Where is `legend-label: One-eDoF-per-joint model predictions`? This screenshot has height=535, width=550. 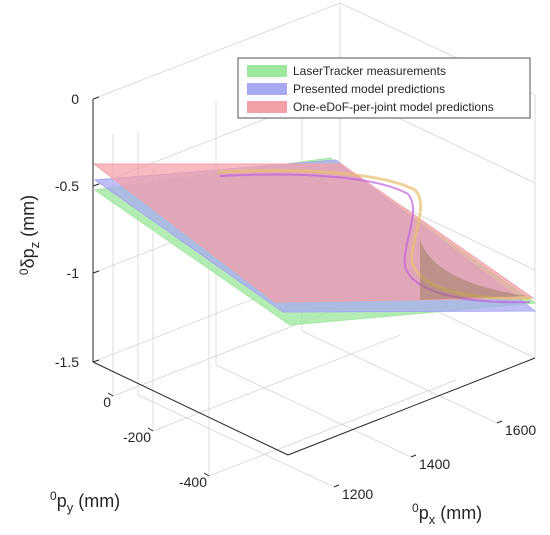
legend-label: One-eDoF-per-joint model predictions is located at coordinates (393, 107).